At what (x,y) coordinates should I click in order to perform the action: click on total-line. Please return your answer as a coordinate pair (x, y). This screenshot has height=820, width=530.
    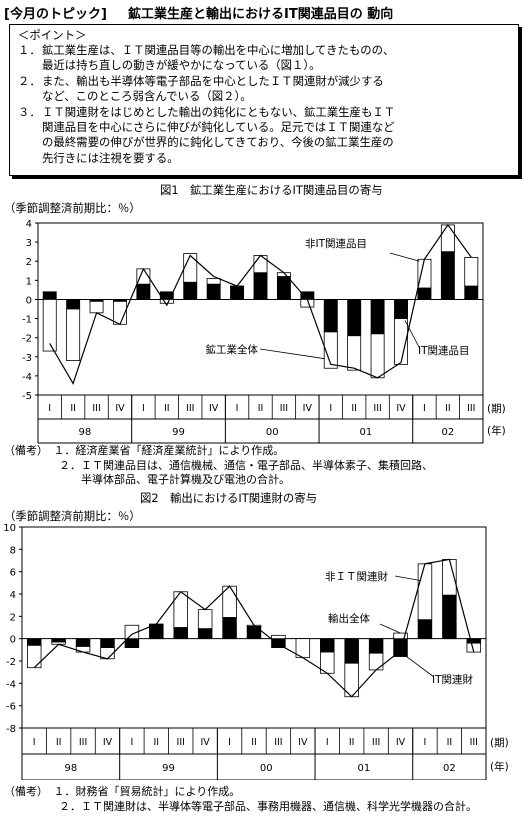
    Looking at the image, I should click on (254, 628).